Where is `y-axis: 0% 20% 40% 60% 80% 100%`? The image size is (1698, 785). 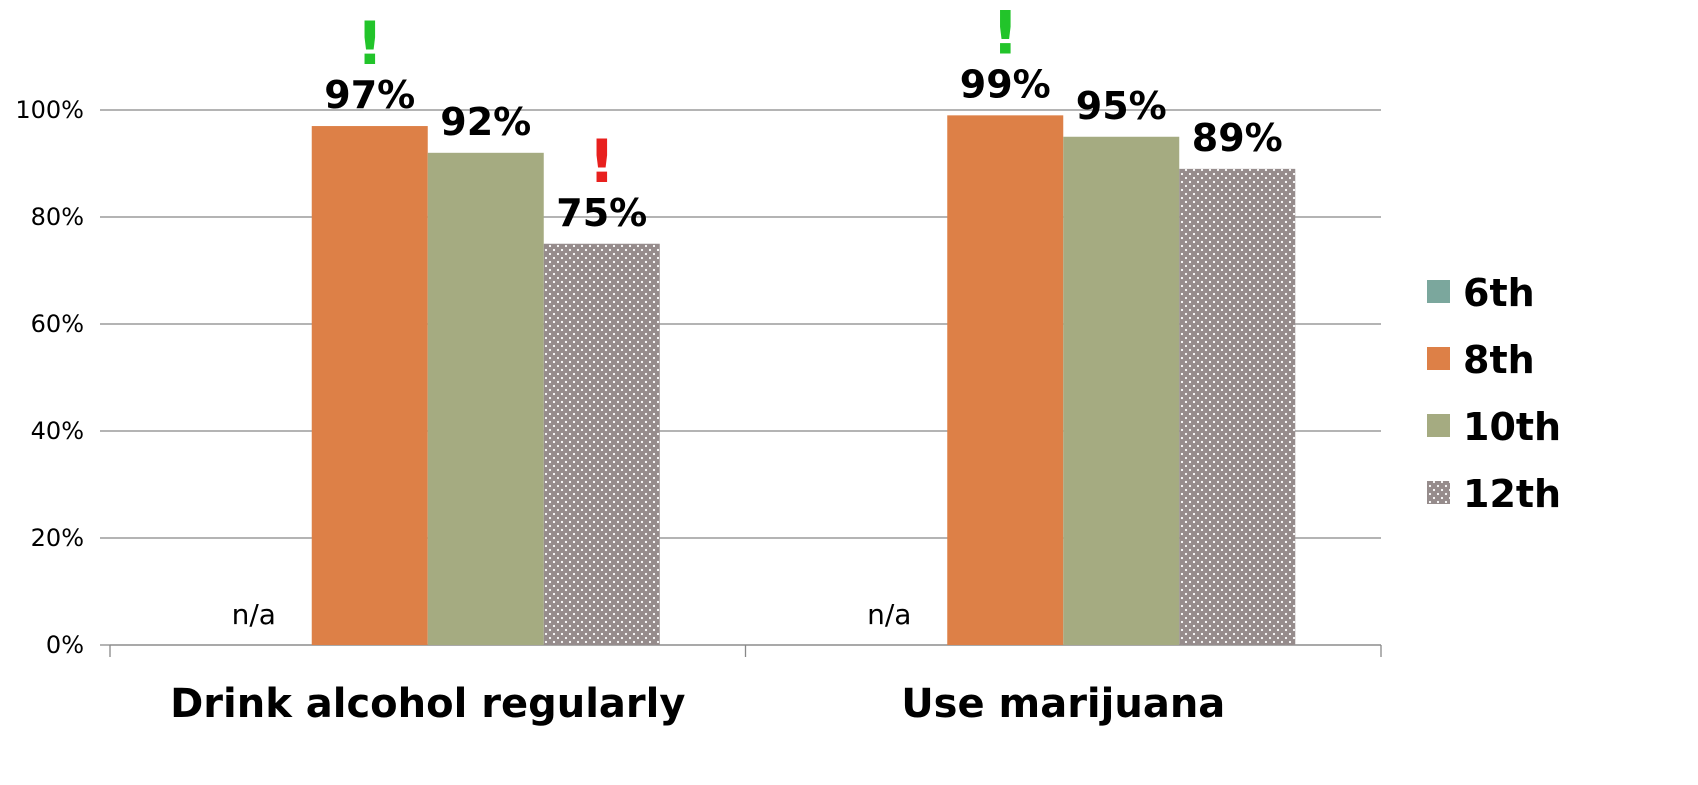 y-axis: 0% 20% 40% 60% 80% 100% is located at coordinates (49, 377).